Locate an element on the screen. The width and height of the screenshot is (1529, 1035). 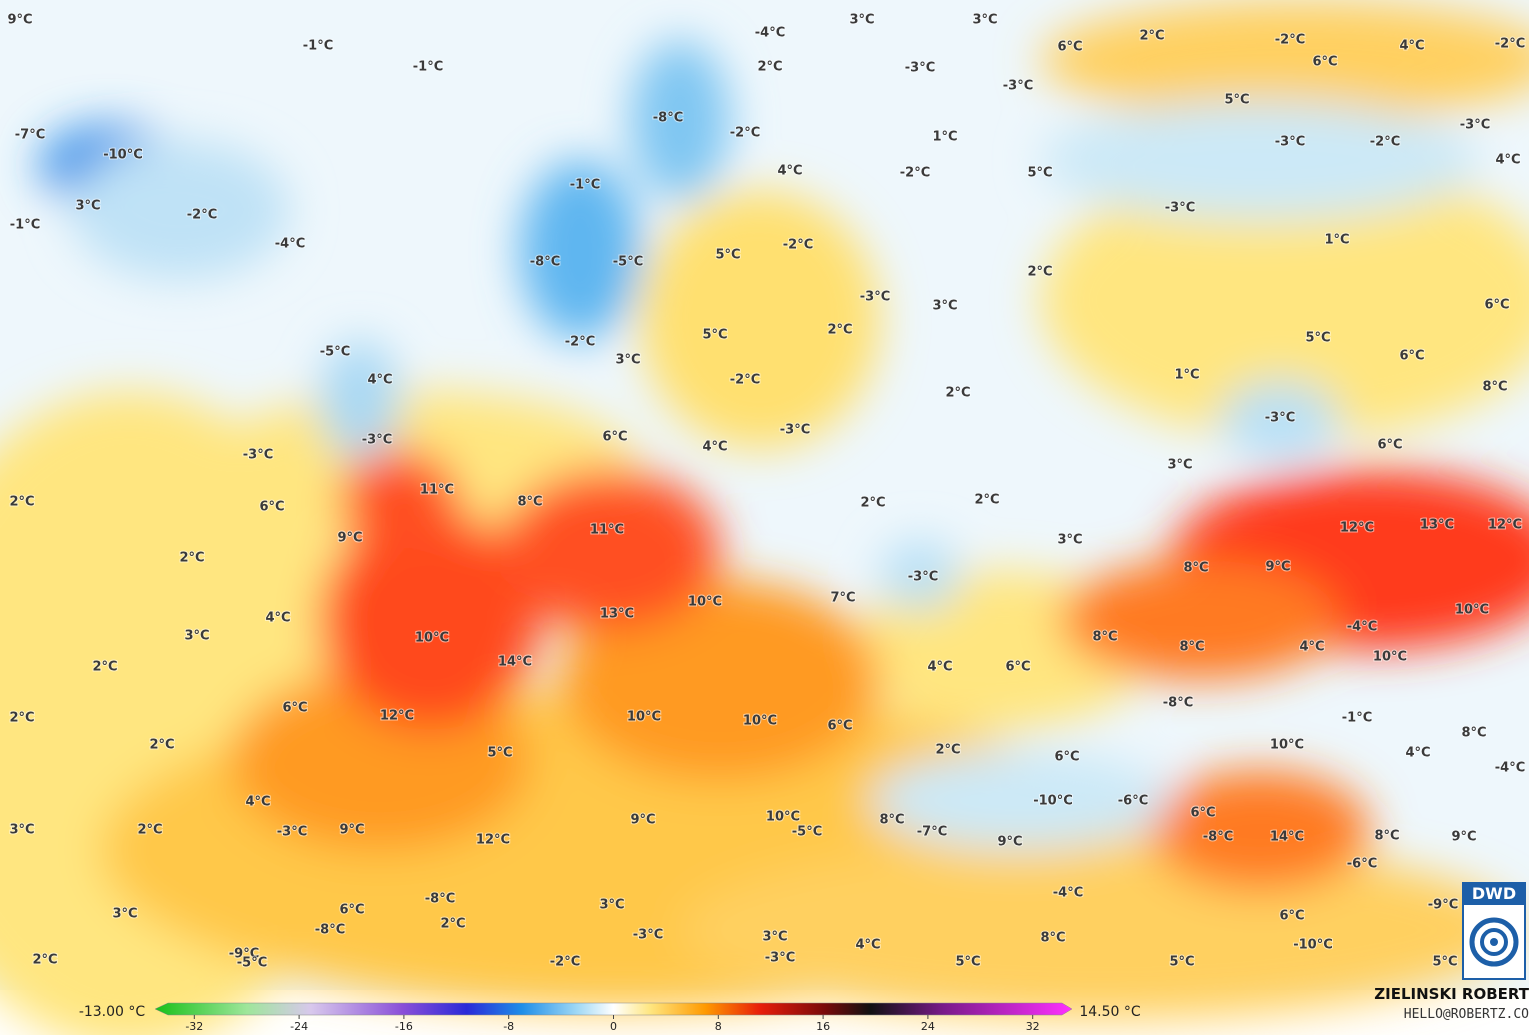
colorbar-max: 14.50 °C is located at coordinates (1110, 1012).